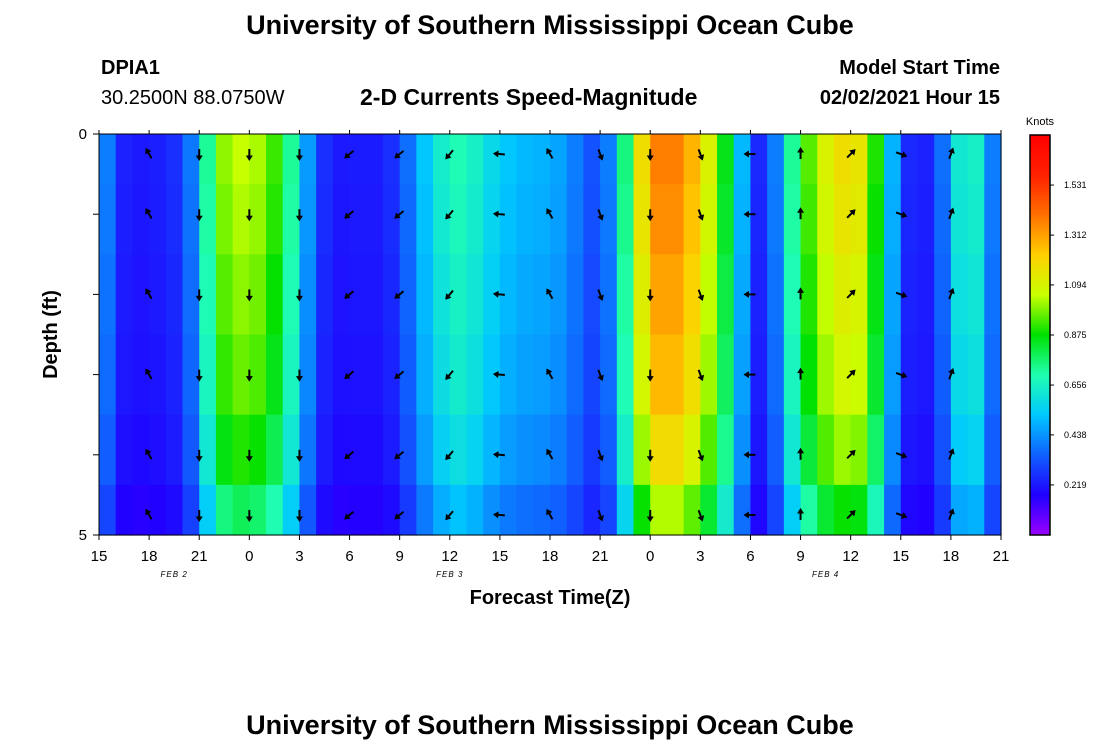 This screenshot has width=1100, height=750. Describe the element at coordinates (299, 556) in the screenshot. I see `x-tick-label: 3` at that location.